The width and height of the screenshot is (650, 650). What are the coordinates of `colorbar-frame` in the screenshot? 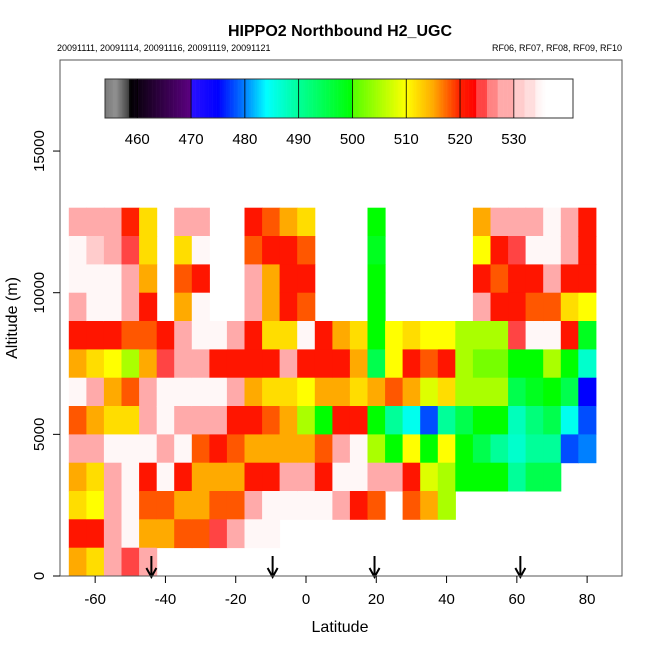 It's located at (339, 98).